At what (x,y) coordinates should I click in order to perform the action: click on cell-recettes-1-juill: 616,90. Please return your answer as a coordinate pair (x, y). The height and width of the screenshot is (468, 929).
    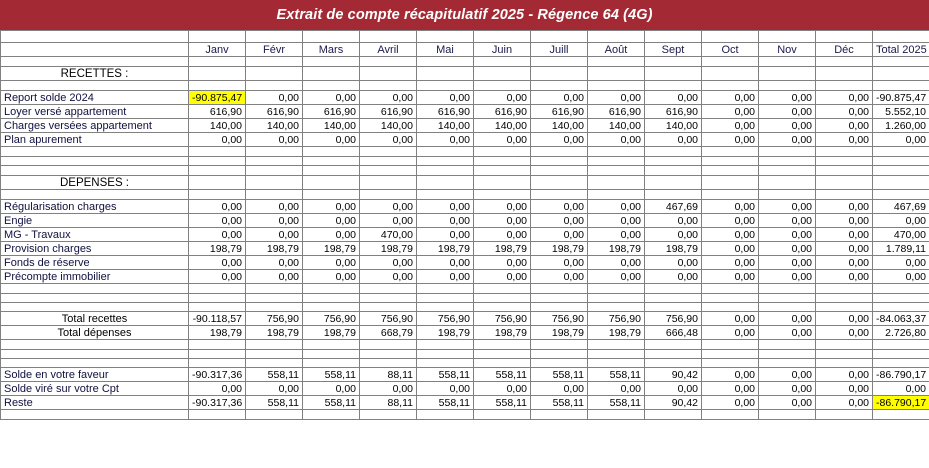
    Looking at the image, I should click on (559, 111).